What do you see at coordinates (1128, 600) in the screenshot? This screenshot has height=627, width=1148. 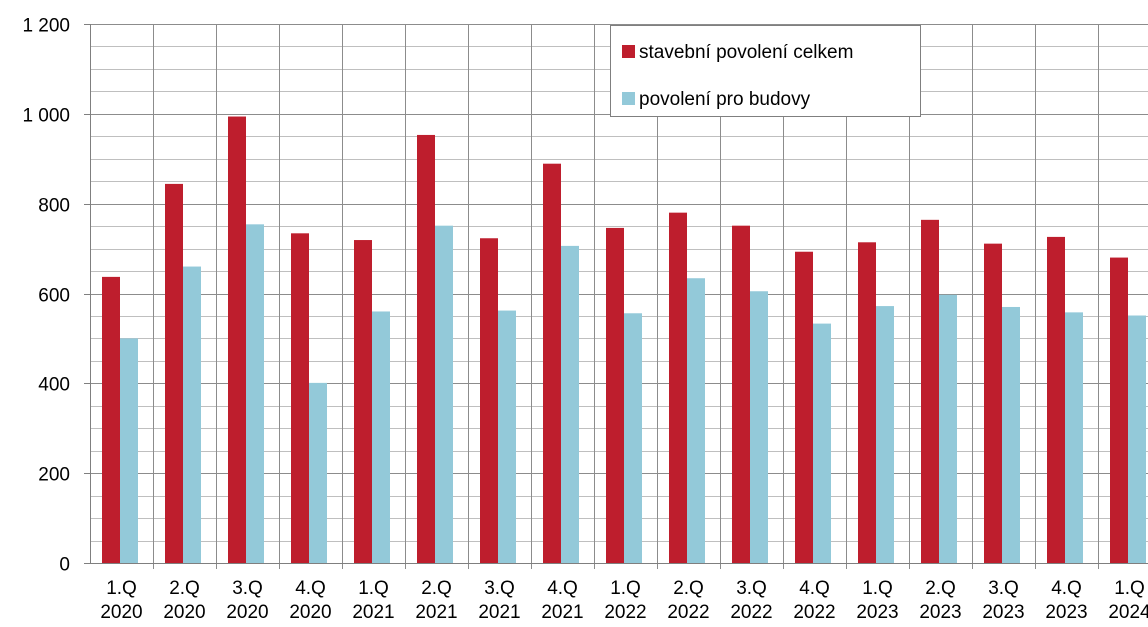 I see `x-tick-label: 1.Q 2024` at bounding box center [1128, 600].